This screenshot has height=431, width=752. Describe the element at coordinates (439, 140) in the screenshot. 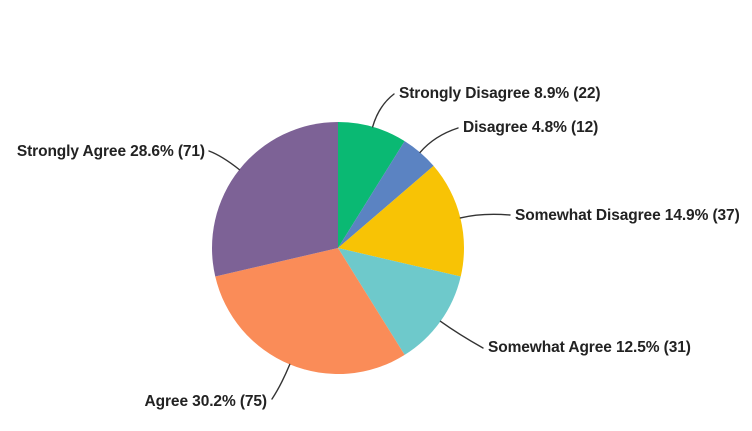

I see `leader-line-disagree` at that location.